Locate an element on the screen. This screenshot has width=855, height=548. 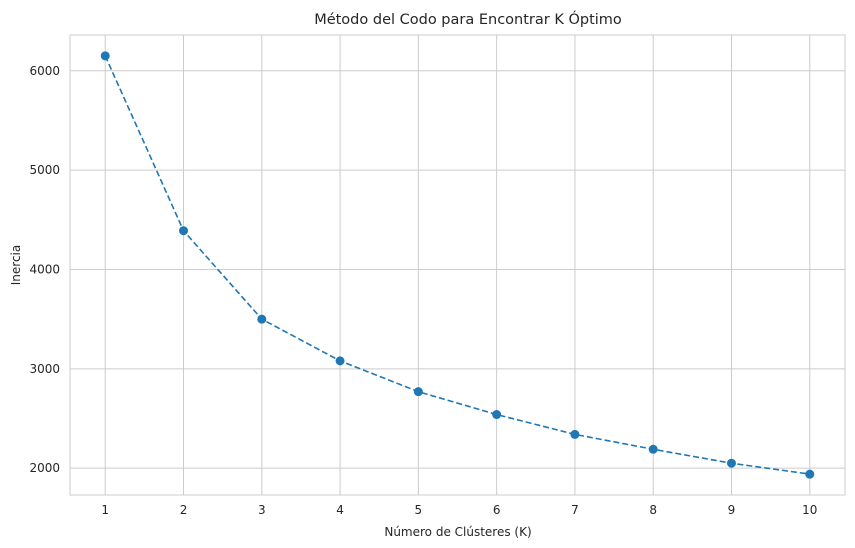
y-tick-label: 2000 is located at coordinates (44, 468).